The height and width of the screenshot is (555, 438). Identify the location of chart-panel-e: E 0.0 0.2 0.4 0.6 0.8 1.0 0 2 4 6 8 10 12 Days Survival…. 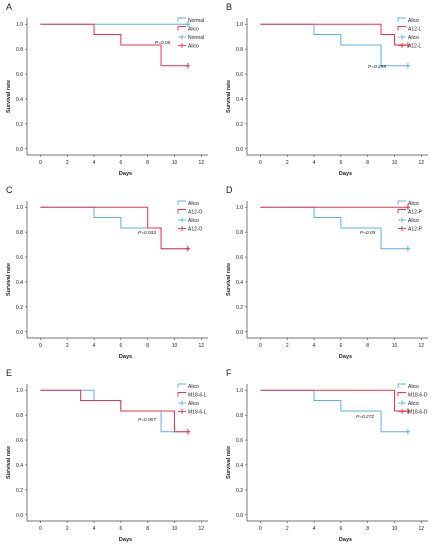
(107, 455).